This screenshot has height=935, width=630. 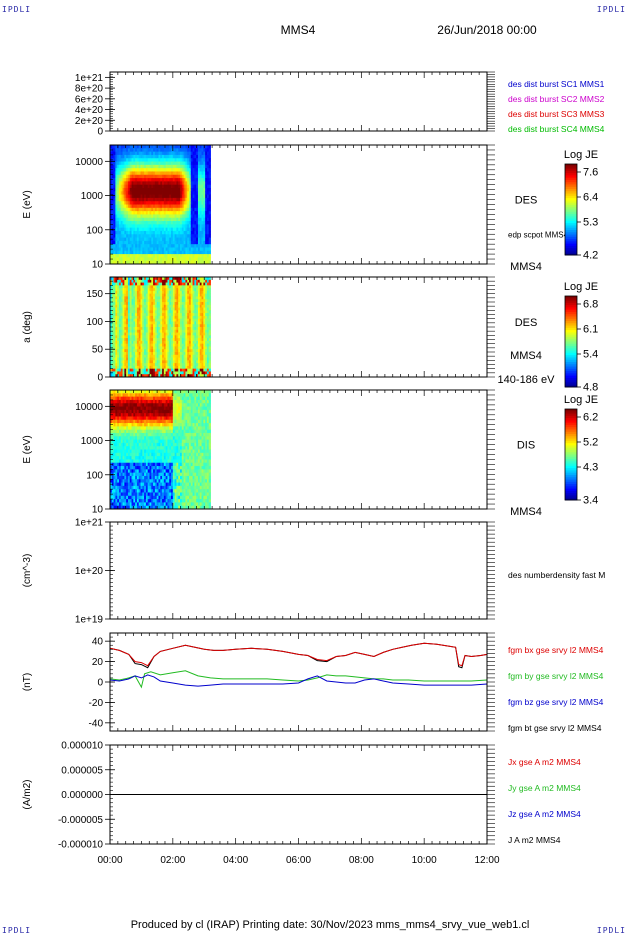 I want to click on y-tick-label: 8e+20, so click(x=89, y=89).